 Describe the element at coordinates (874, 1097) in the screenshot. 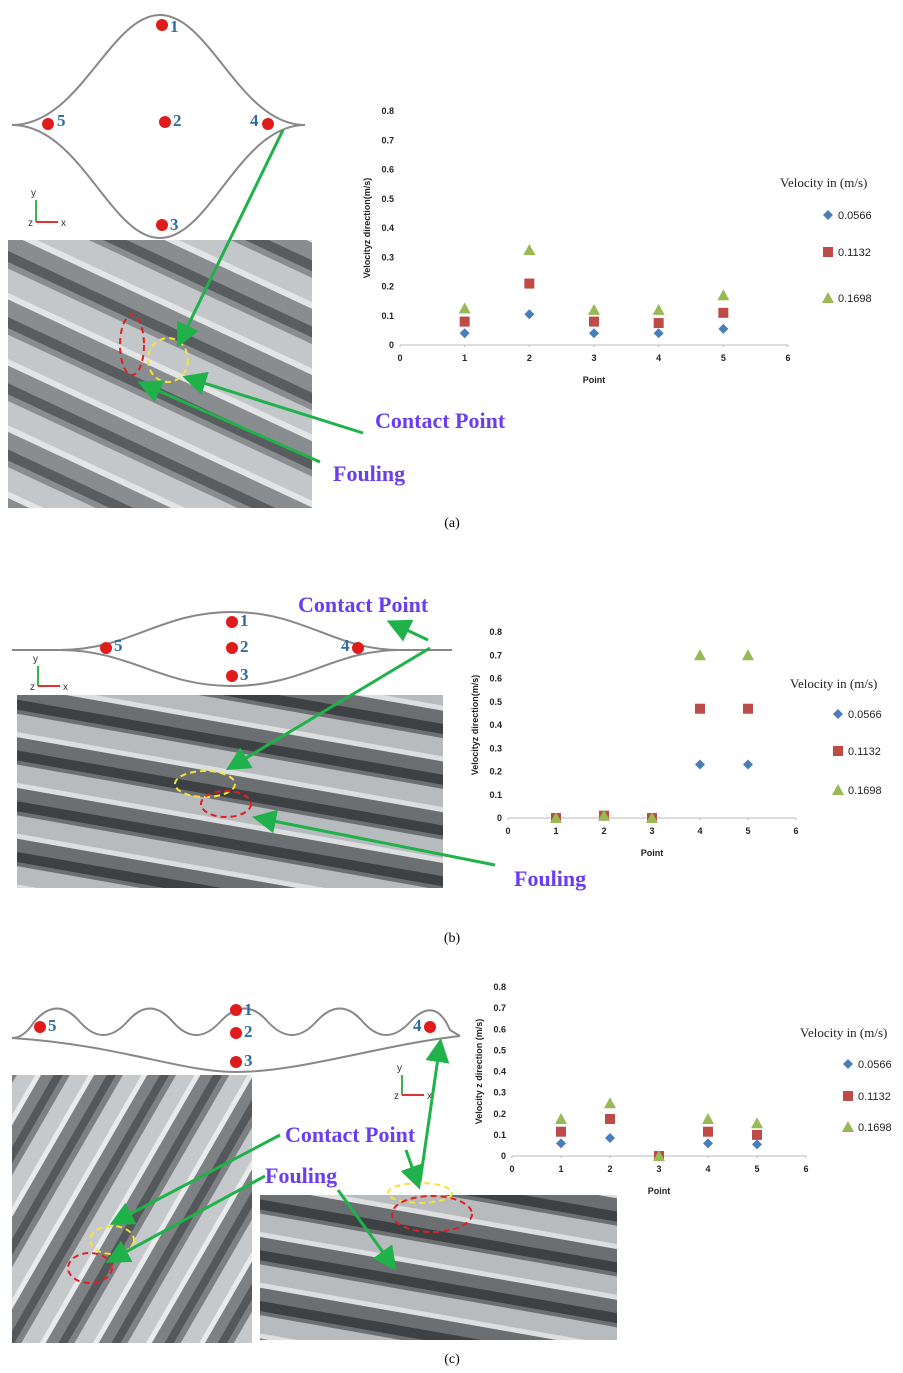

I see `legend-label: 0.1132` at that location.